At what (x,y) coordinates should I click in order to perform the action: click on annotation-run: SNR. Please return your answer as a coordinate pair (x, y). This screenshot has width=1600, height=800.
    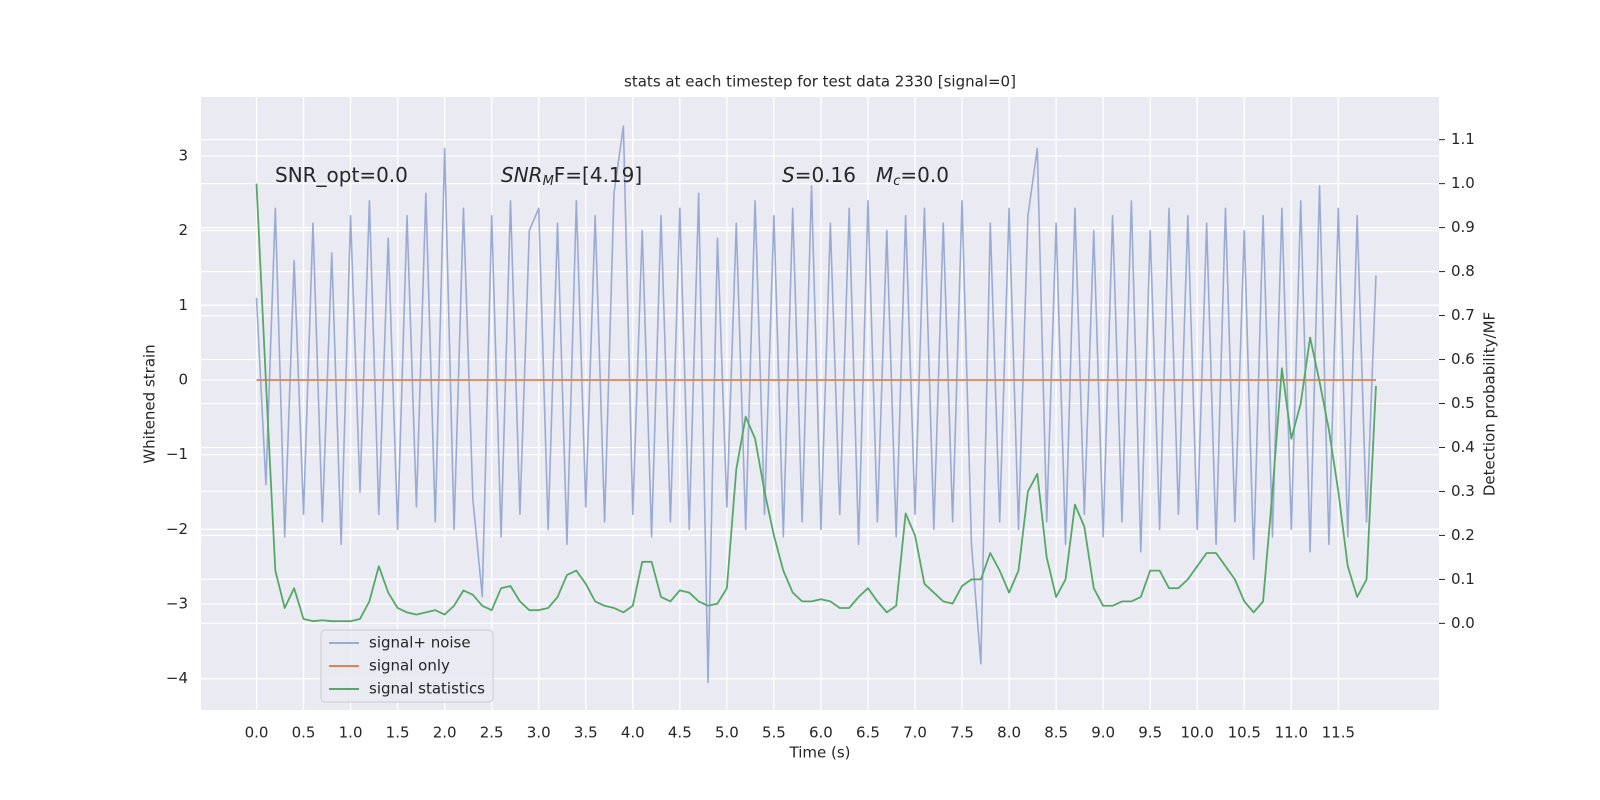
    Looking at the image, I should click on (522, 175).